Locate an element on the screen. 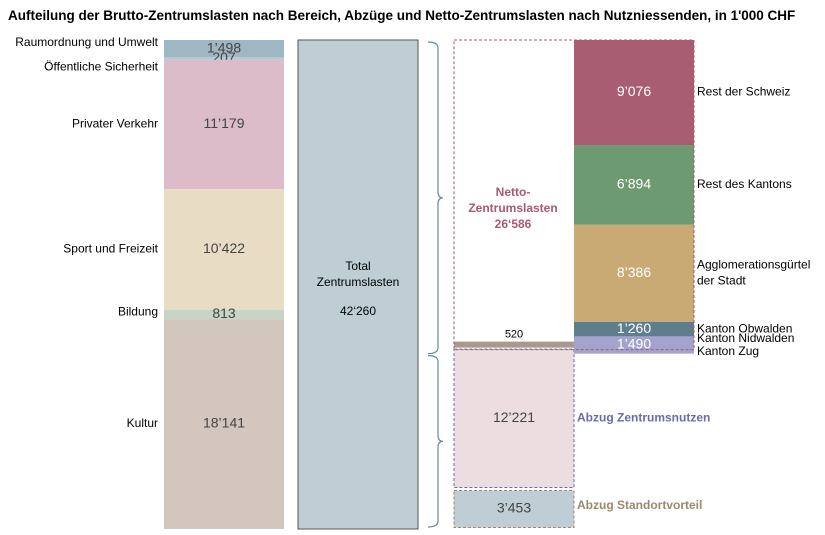  category-label-3: Sport und Freizeit is located at coordinates (110, 249).